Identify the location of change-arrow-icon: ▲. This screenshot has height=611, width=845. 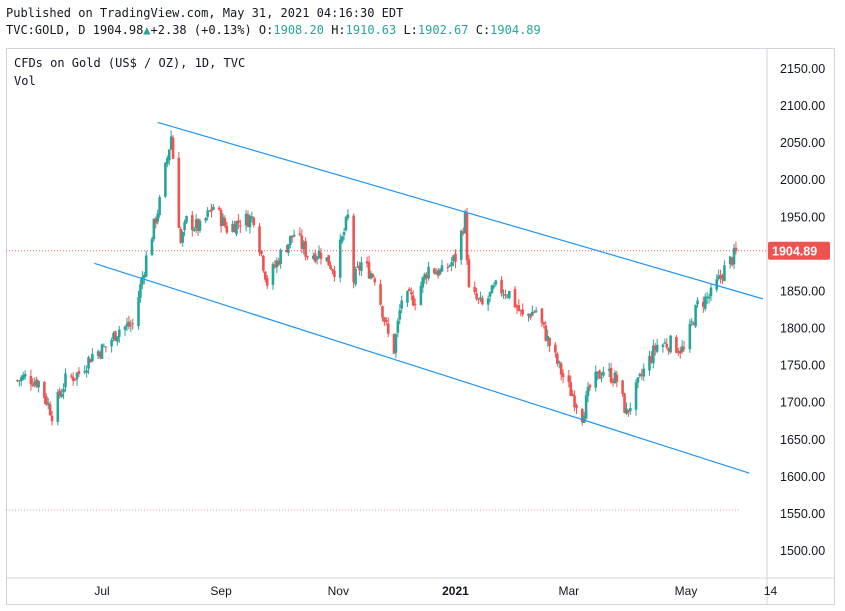
(147, 30).